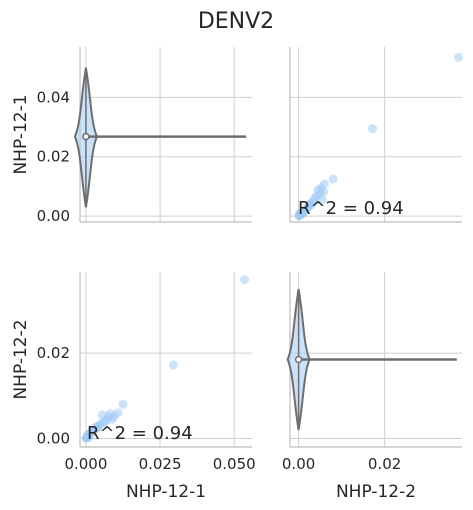 Image resolution: width=473 pixels, height=510 pixels. Describe the element at coordinates (376, 492) in the screenshot. I see `x-axis-label: NHP-12-2` at that location.